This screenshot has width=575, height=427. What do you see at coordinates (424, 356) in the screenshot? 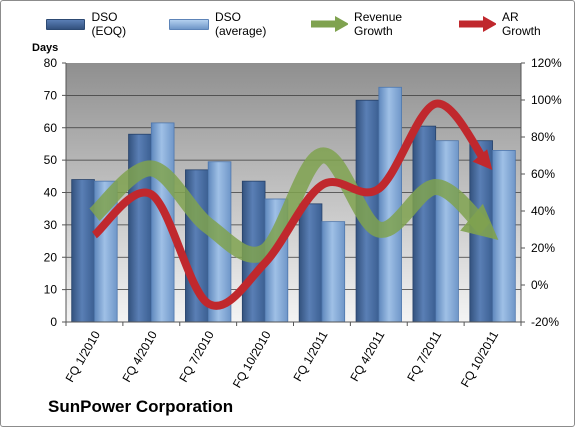
I see `x-tick-label: FQ 7/2011` at bounding box center [424, 356].